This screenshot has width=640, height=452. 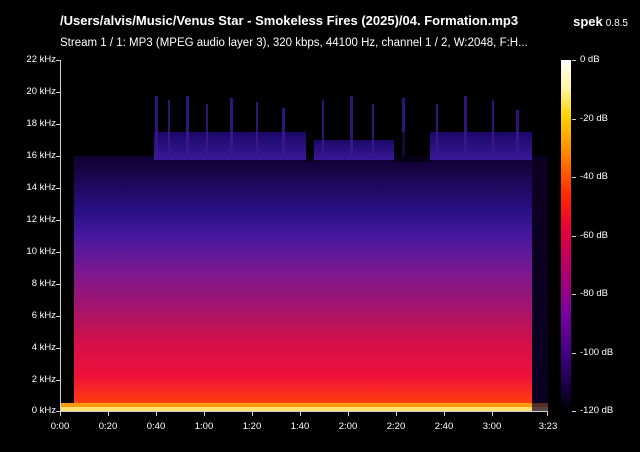 What do you see at coordinates (566, 236) in the screenshot?
I see `db-color-scale` at bounding box center [566, 236].